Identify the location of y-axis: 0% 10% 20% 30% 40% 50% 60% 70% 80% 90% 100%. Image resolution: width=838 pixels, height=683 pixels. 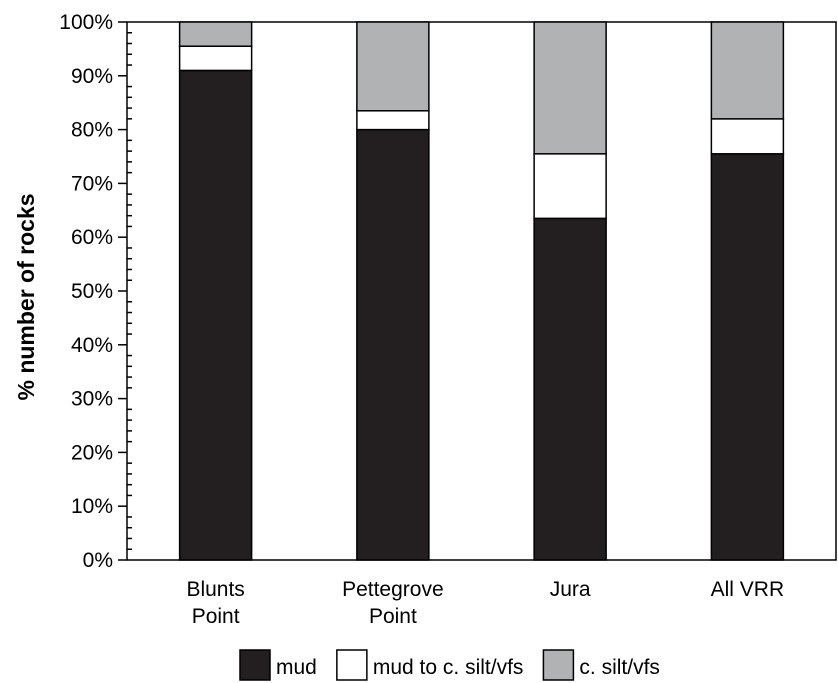
(95, 291).